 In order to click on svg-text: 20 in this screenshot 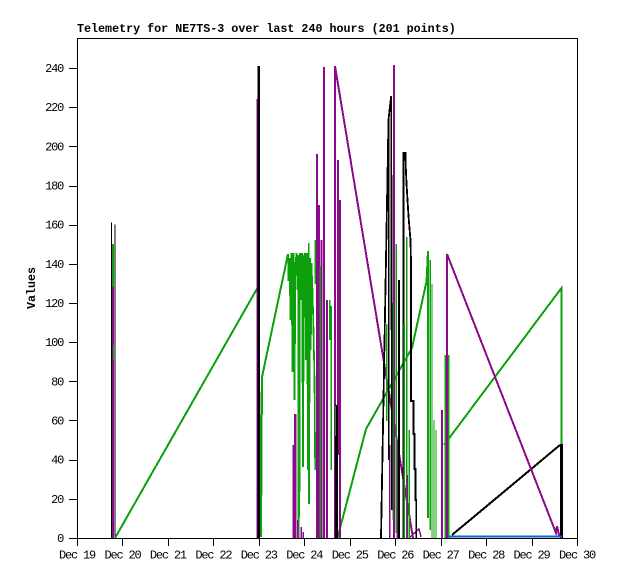, I will do `click(57, 500)`.